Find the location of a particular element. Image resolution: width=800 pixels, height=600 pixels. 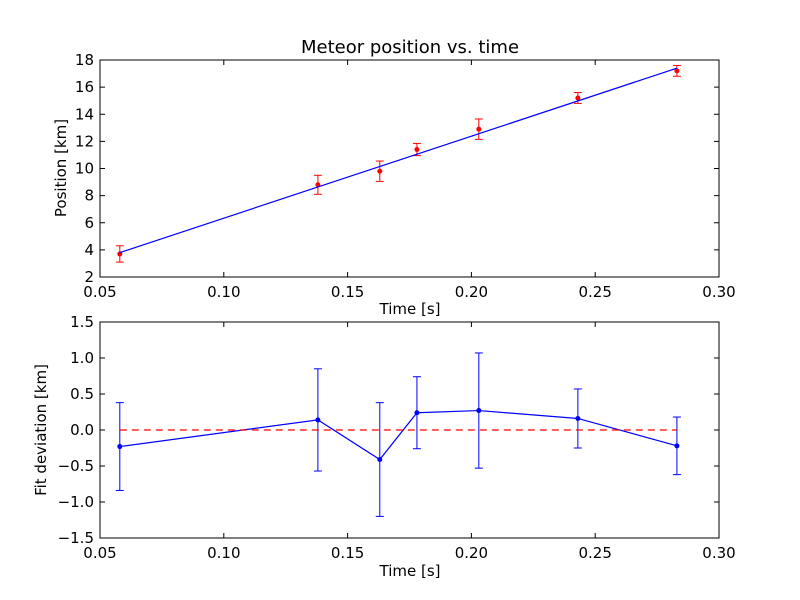

y-tick-label: 1.0 is located at coordinates (82, 358).